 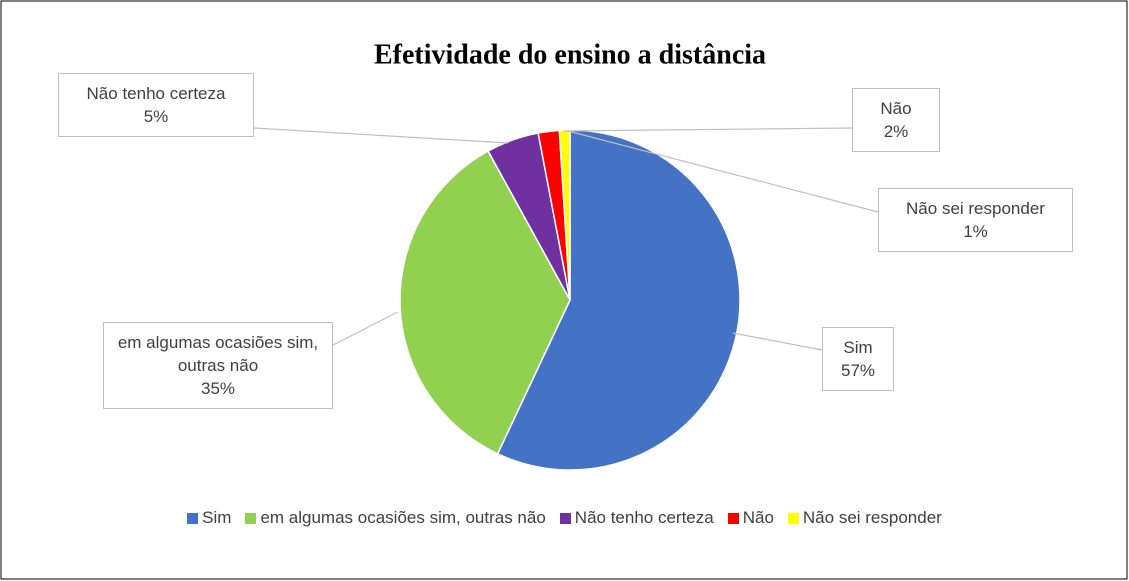 What do you see at coordinates (858, 359) in the screenshot?
I see `data-label: Sim 57%` at bounding box center [858, 359].